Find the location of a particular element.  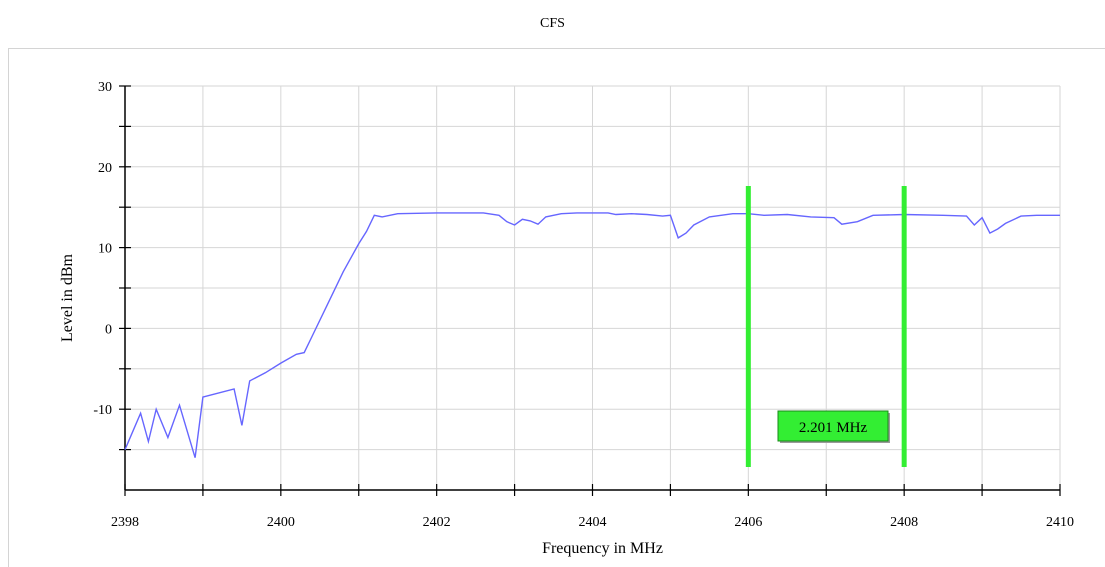

marker-layer: 2.201 MHz is located at coordinates (826, 326).